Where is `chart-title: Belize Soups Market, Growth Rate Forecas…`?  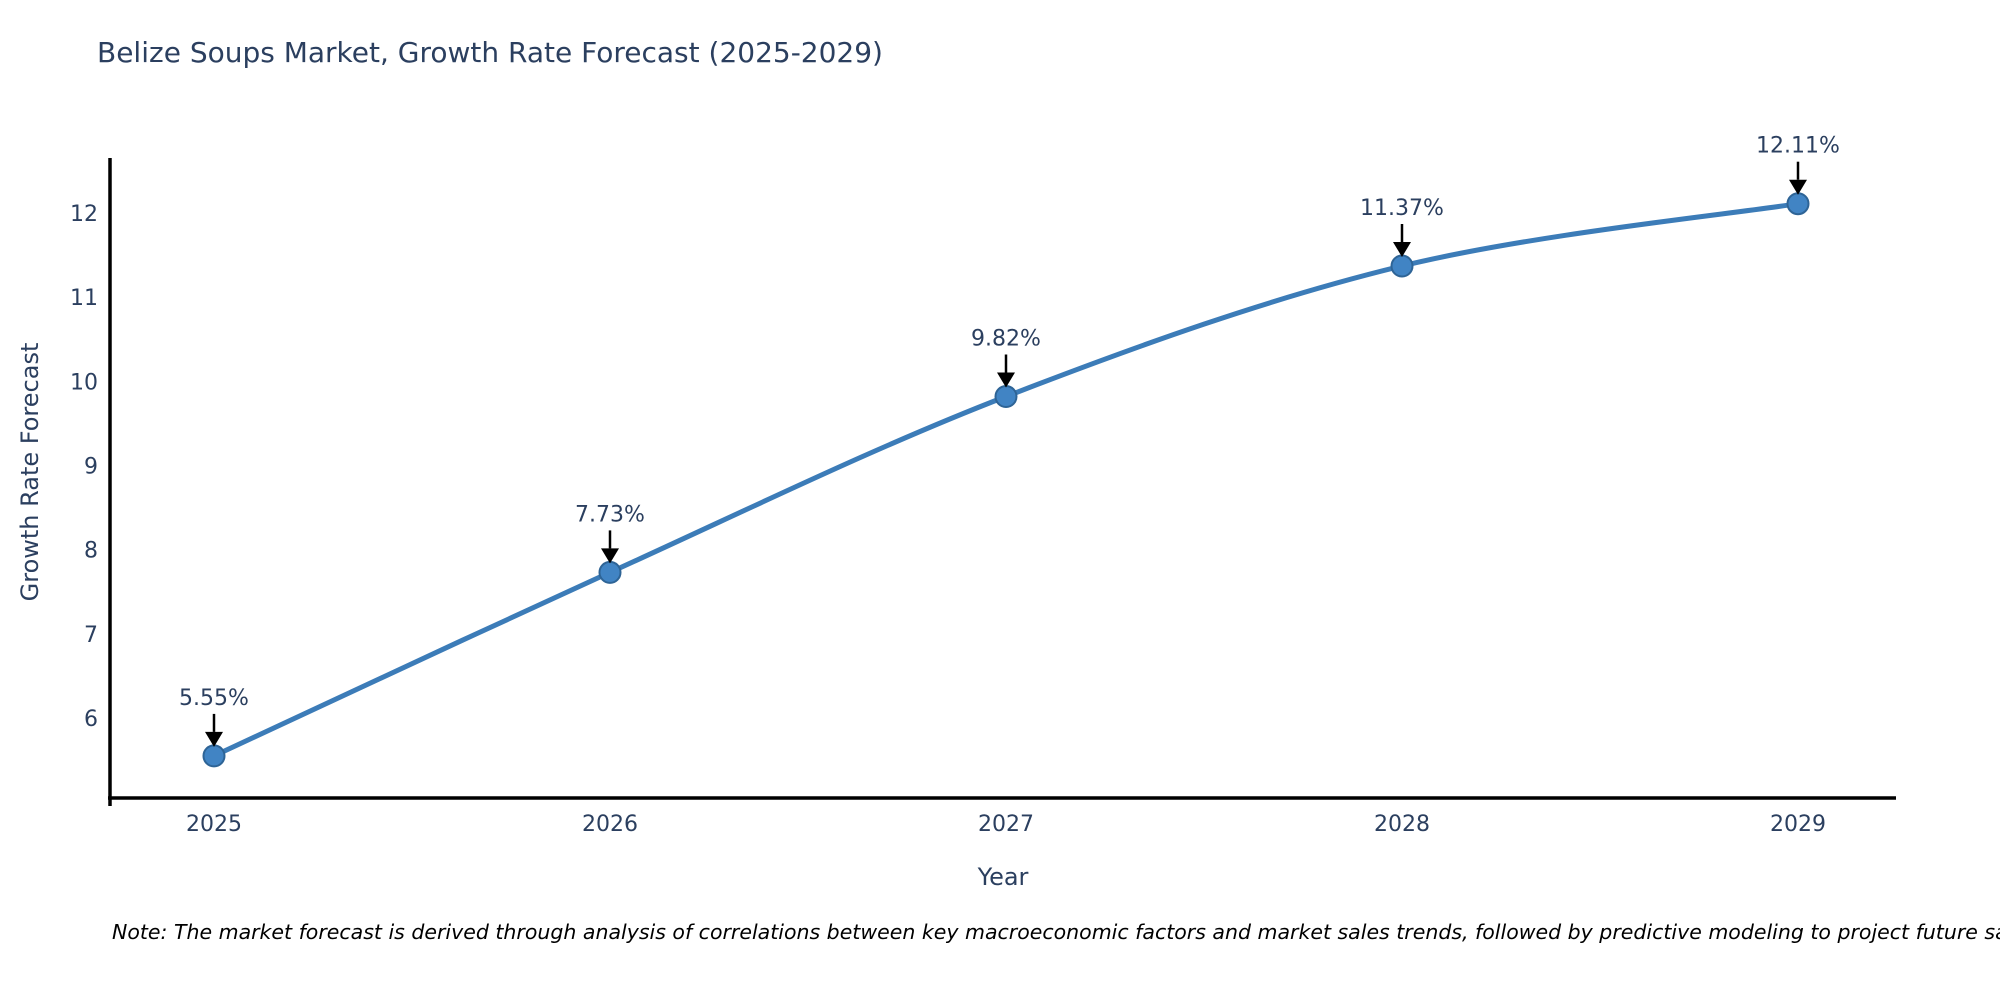 chart-title: Belize Soups Market, Growth Rate Forecas… is located at coordinates (490, 52).